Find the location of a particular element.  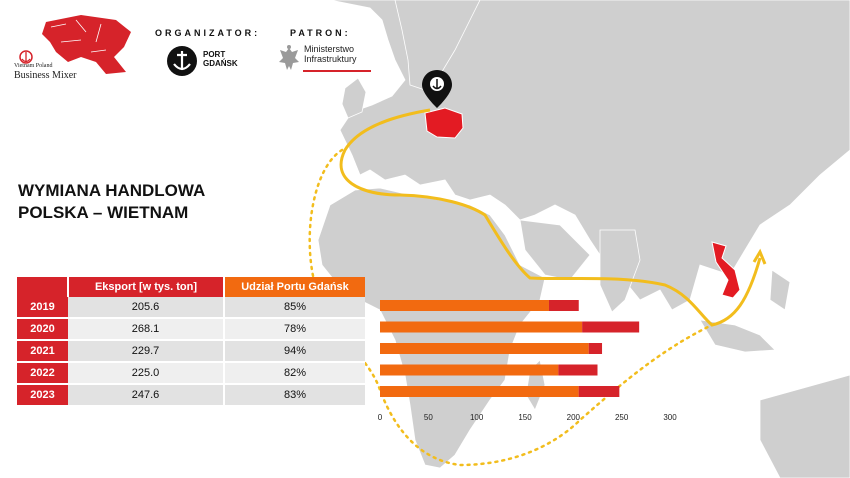

title-line1: WYMIANA HANDLOWA is located at coordinates (112, 190).